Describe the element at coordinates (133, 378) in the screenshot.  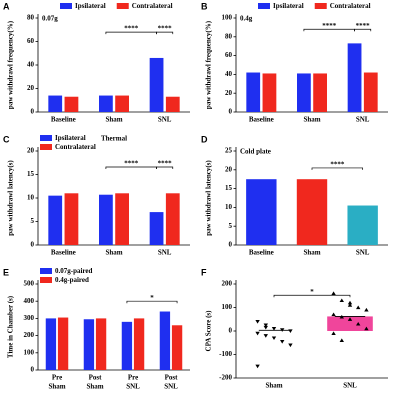
I see `x-tick-label: Pre` at that location.